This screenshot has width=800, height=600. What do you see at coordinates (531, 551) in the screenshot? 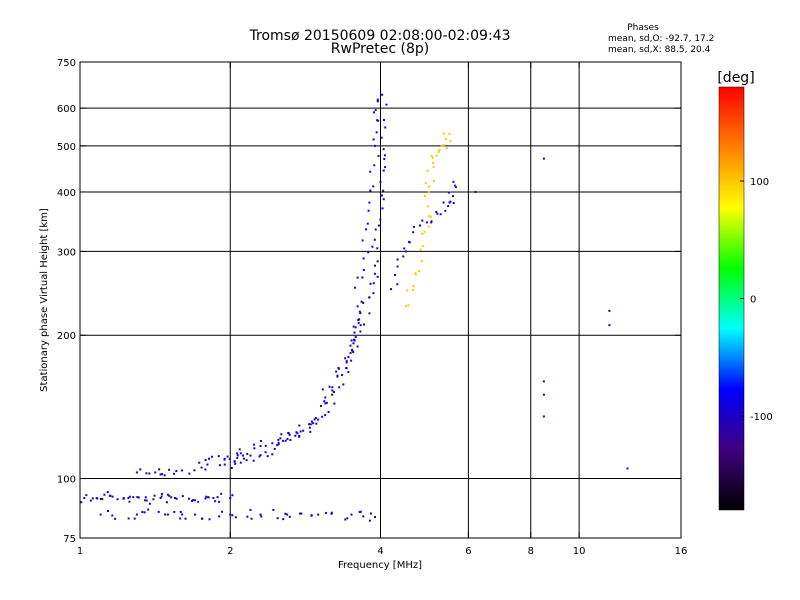
I see `x-tick-label: 8` at bounding box center [531, 551].